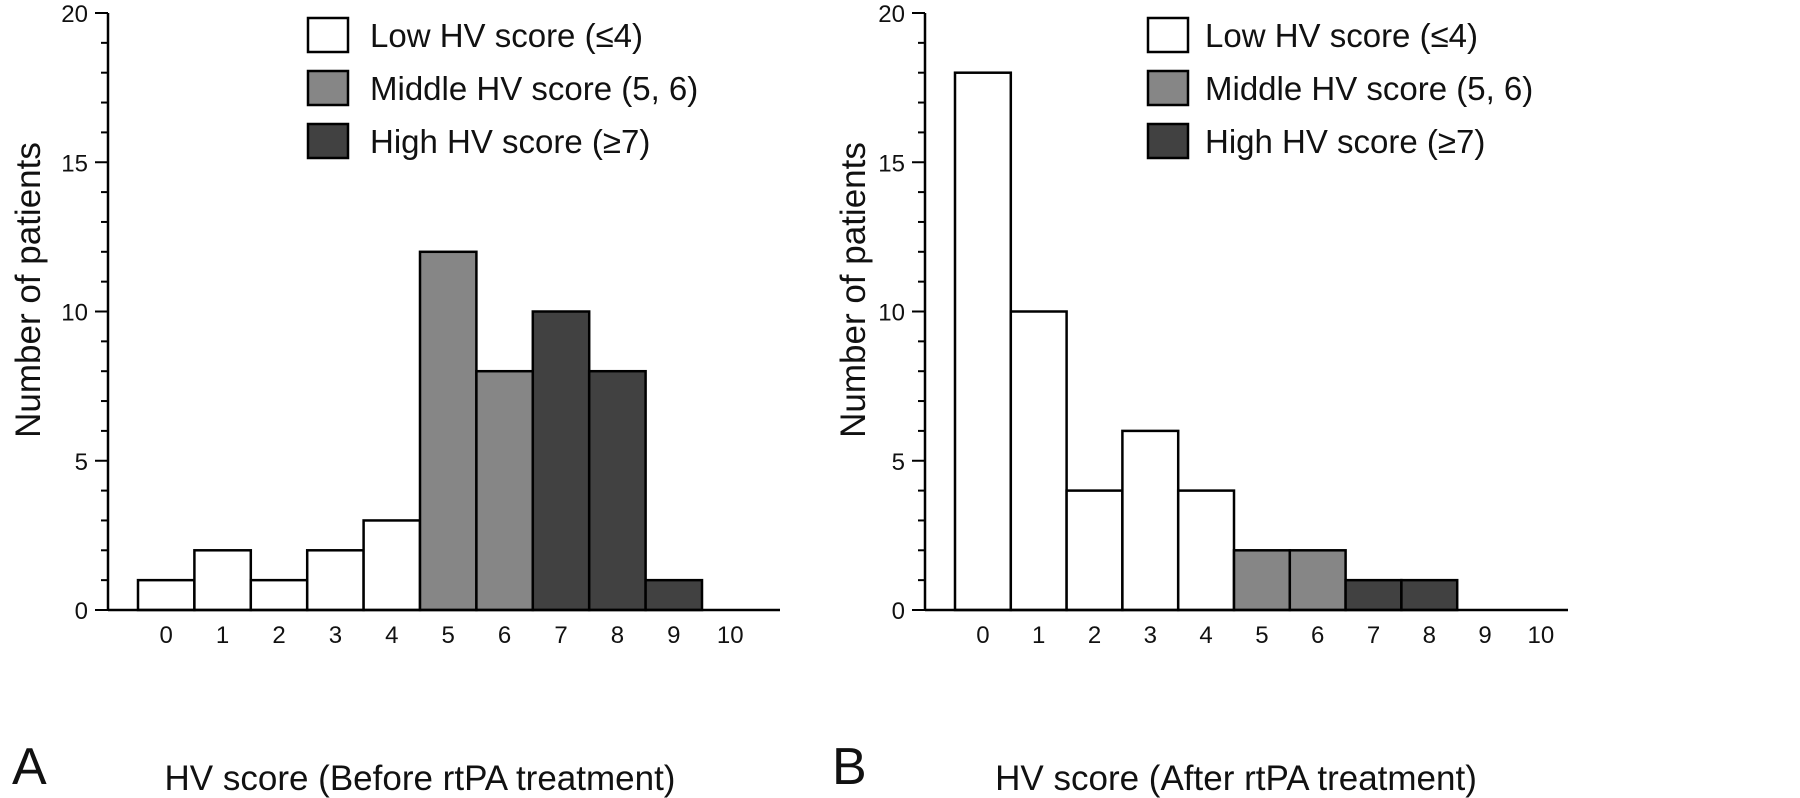 The height and width of the screenshot is (798, 1800). What do you see at coordinates (29, 767) in the screenshot?
I see `panel-label: A` at bounding box center [29, 767].